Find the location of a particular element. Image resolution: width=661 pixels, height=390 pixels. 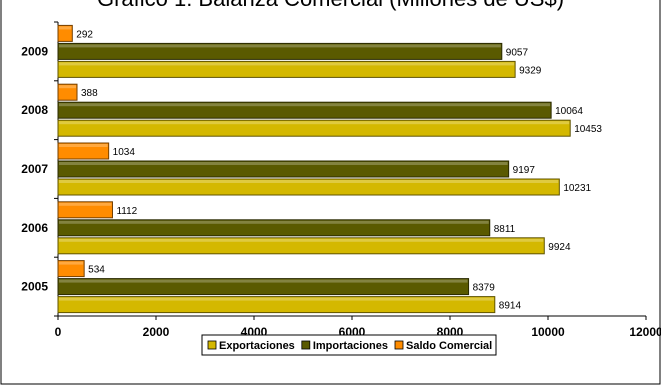

x-tick-label: 10000 is located at coordinates (548, 332).